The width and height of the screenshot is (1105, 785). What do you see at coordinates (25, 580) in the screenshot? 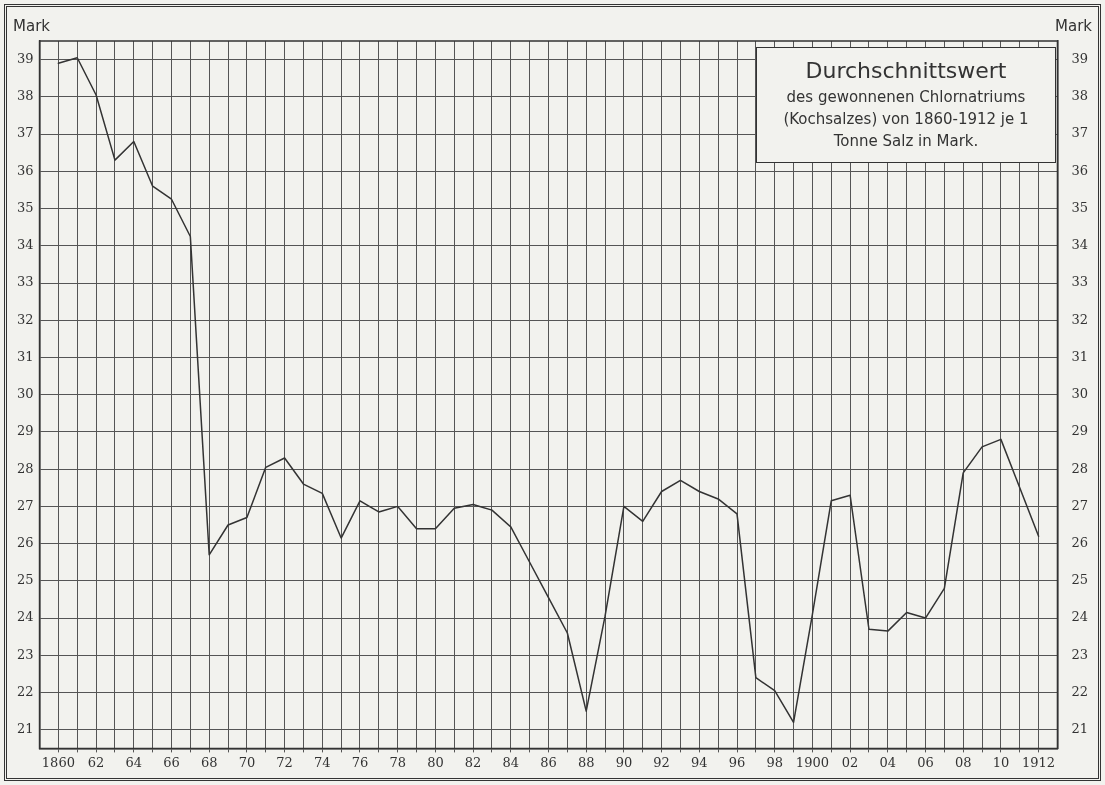
I see `y-tick-label: 25` at bounding box center [25, 580].